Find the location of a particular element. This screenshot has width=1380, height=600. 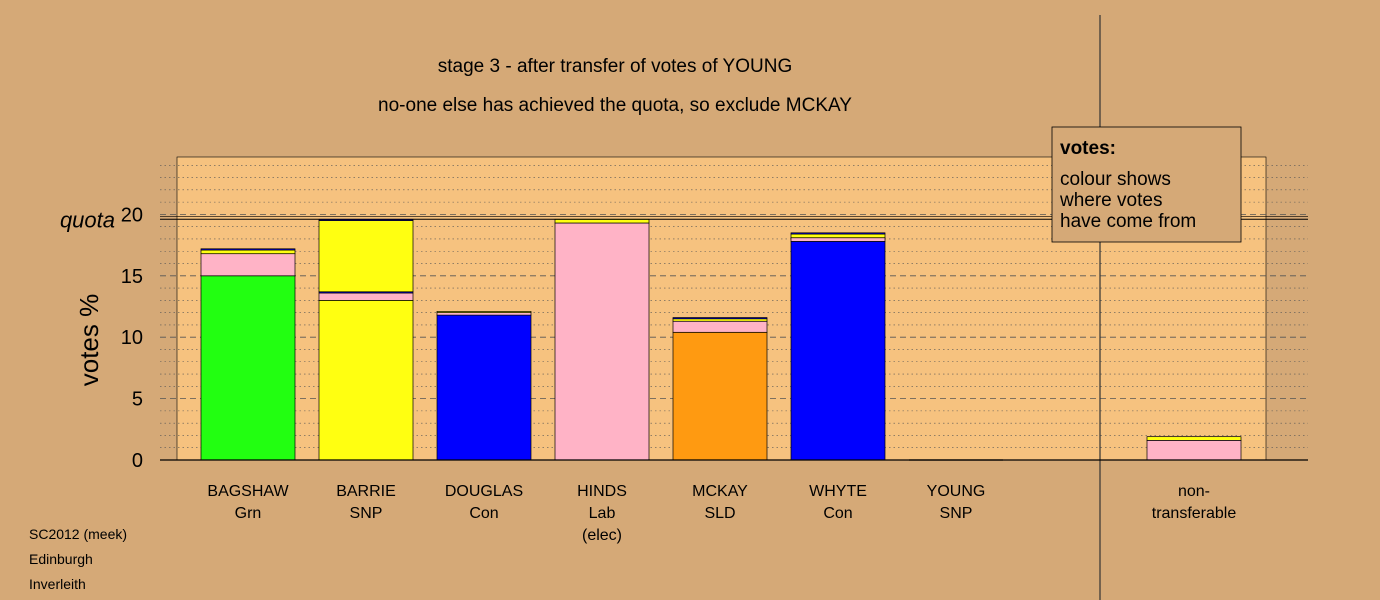

x-label-nontransferable-2: transferable is located at coordinates (1194, 513).